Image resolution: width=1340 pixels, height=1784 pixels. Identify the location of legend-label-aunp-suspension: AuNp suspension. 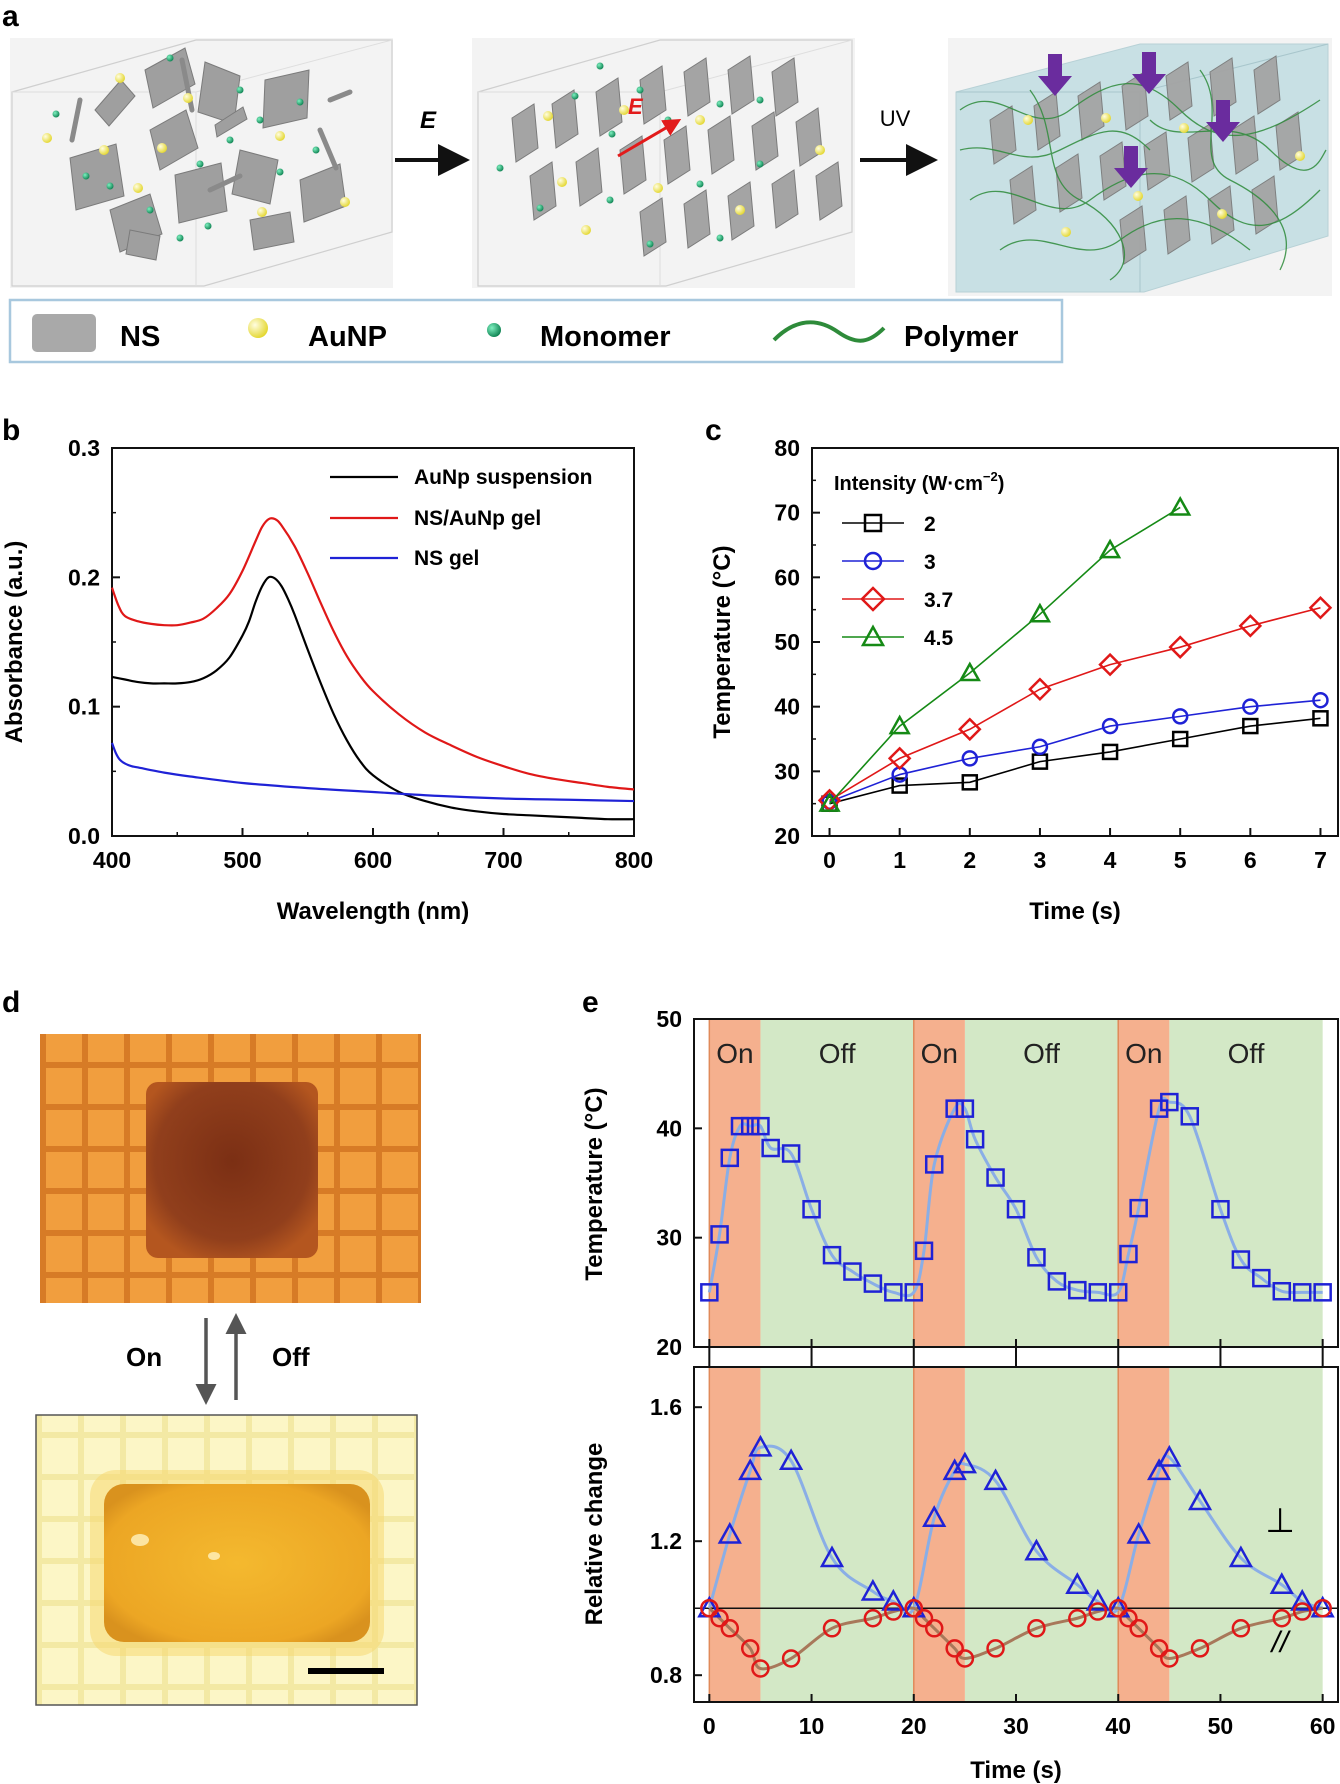
(503, 477).